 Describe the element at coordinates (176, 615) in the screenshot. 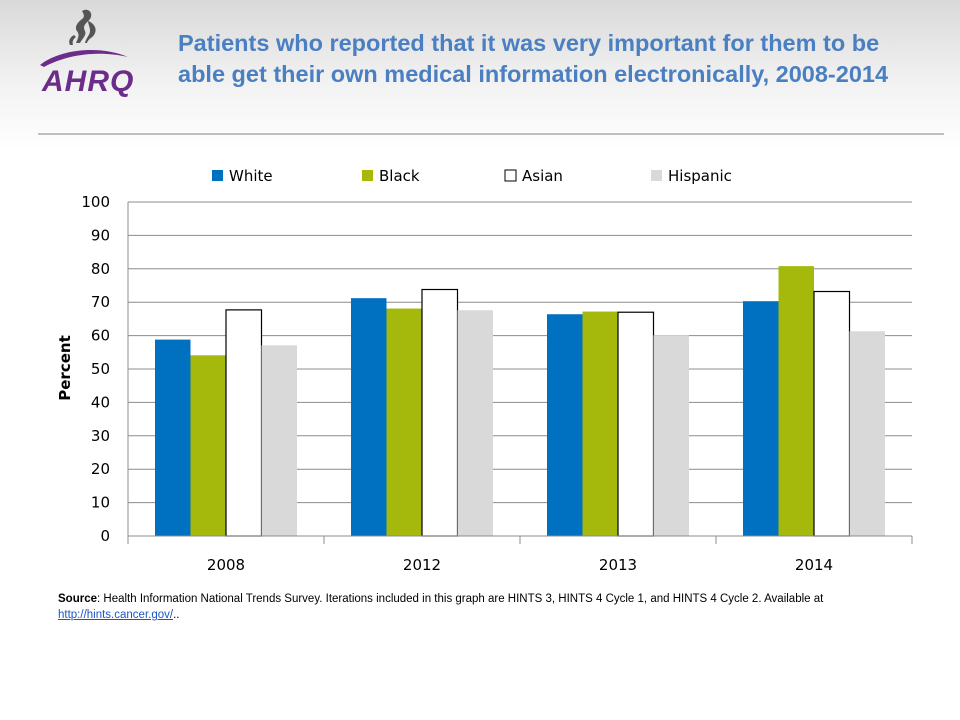

I see `source-tail: ..` at that location.